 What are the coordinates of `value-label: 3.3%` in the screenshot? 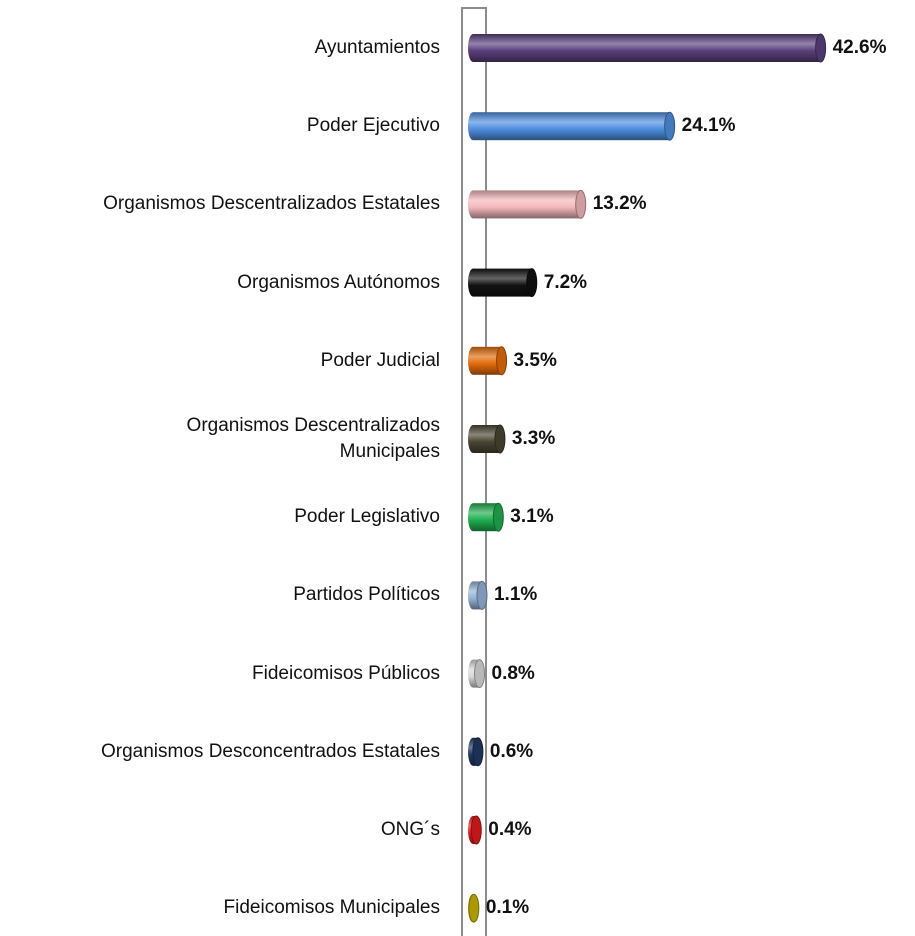 It's located at (533, 438).